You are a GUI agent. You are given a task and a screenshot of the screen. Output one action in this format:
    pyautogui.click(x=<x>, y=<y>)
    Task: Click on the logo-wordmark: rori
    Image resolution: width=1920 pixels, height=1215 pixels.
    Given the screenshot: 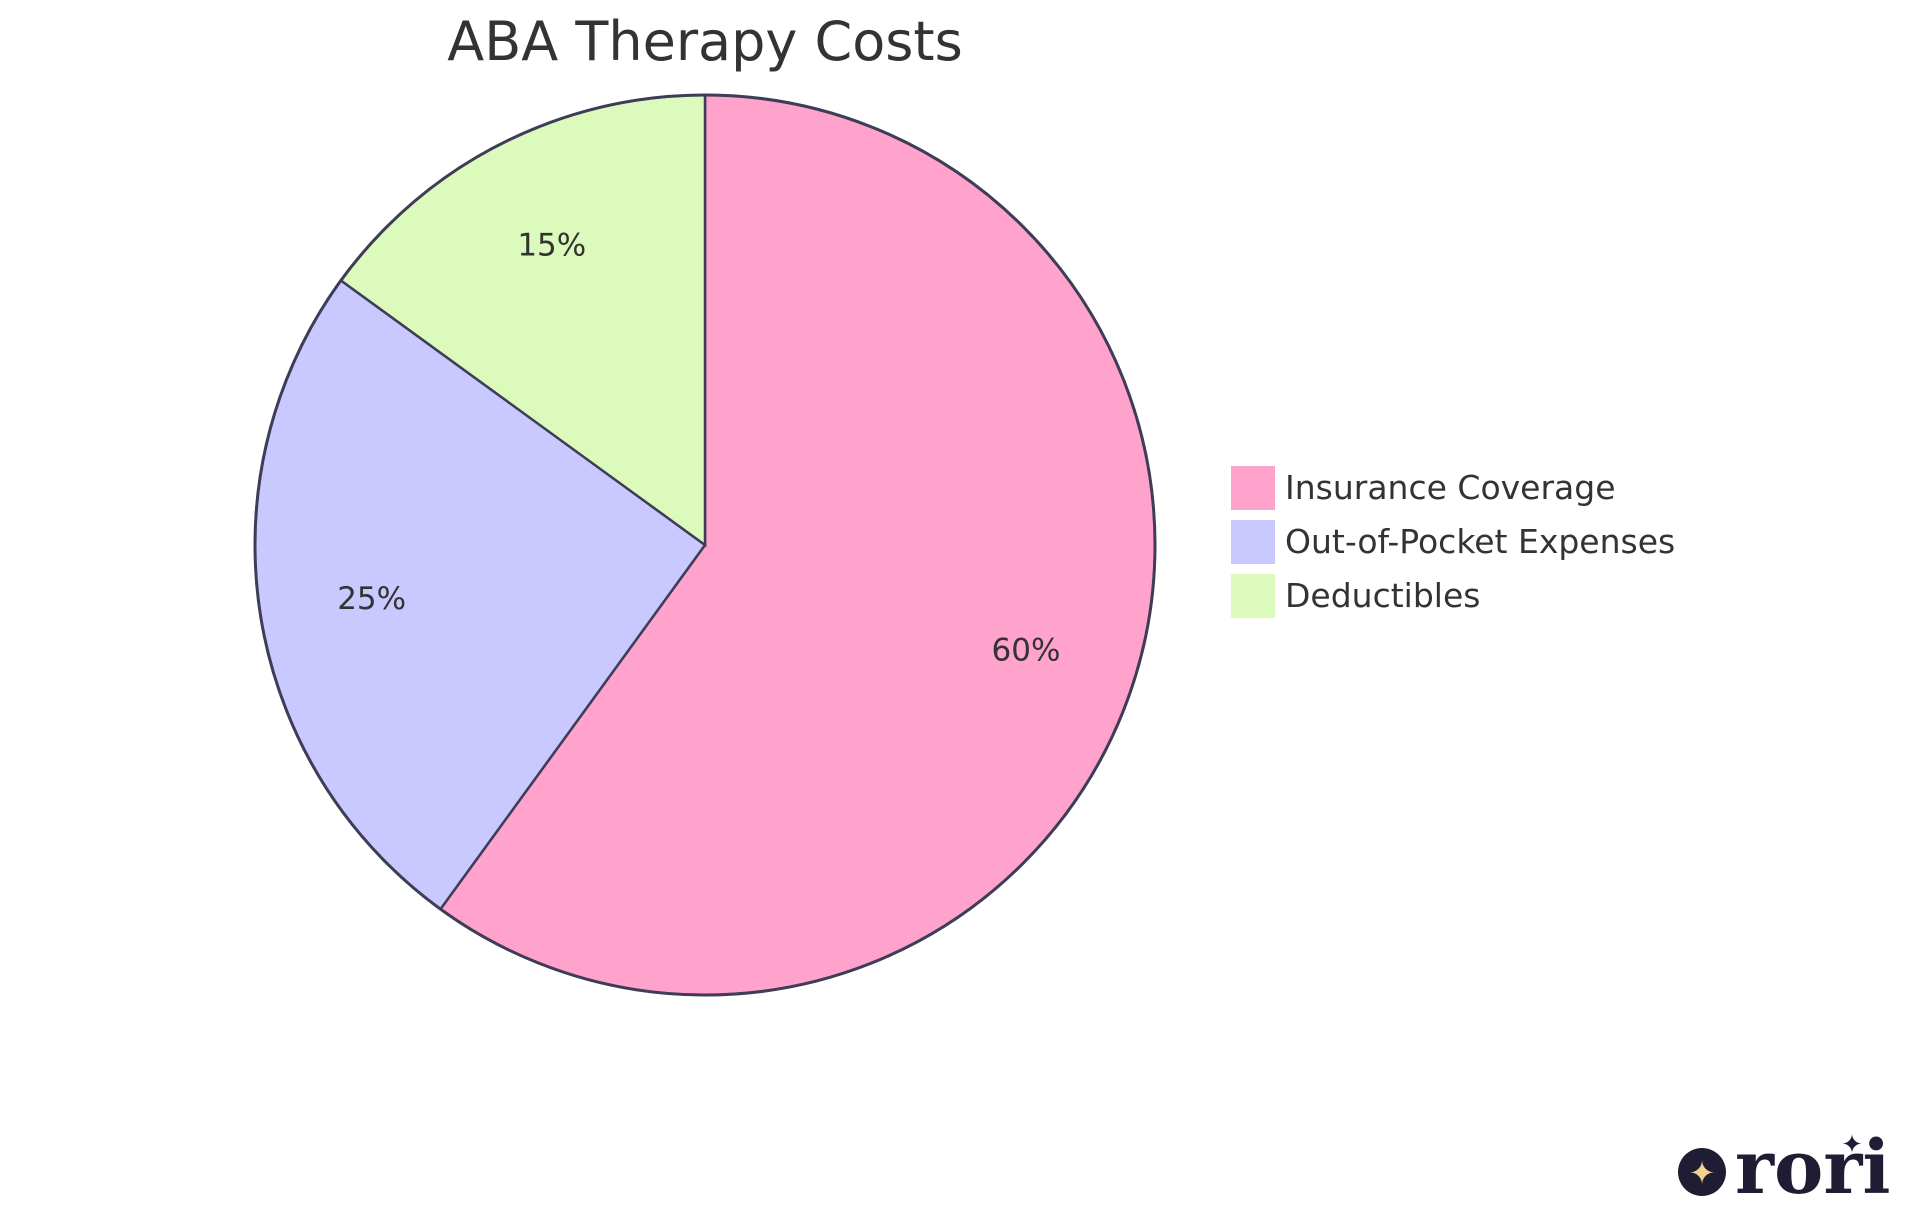 What is the action you would take?
    pyautogui.click(x=1812, y=1168)
    